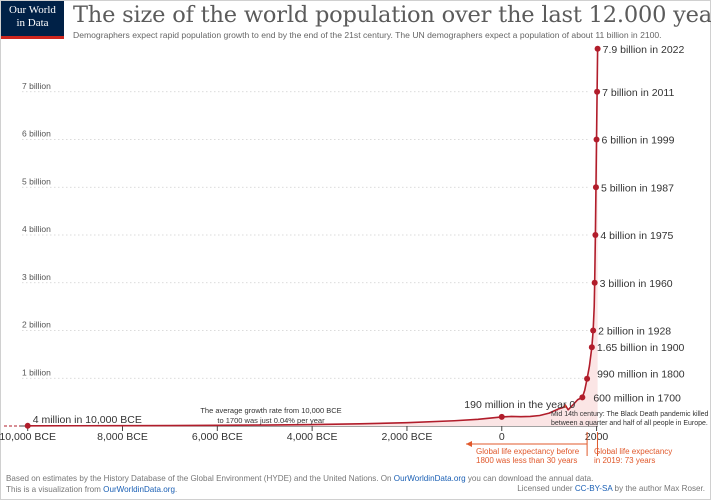  Describe the element at coordinates (407, 437) in the screenshot. I see `x-tick-label-4: 2,000 BCE` at that location.